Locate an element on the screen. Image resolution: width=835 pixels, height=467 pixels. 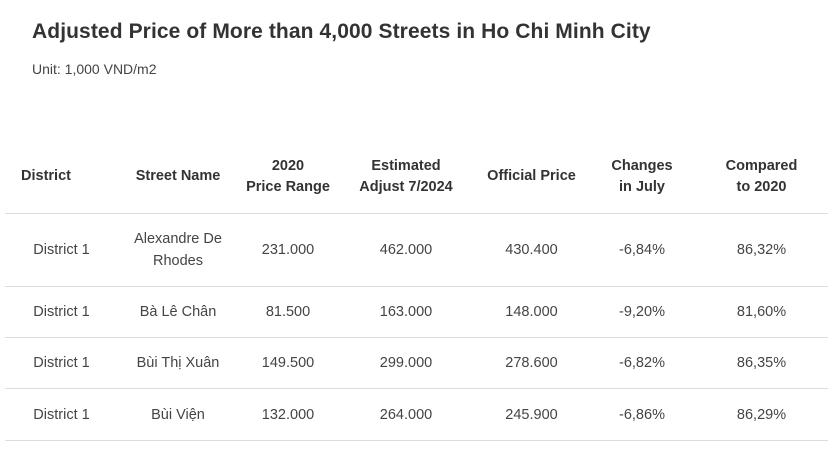
cell-changes-in-july: -6,86% is located at coordinates (642, 414).